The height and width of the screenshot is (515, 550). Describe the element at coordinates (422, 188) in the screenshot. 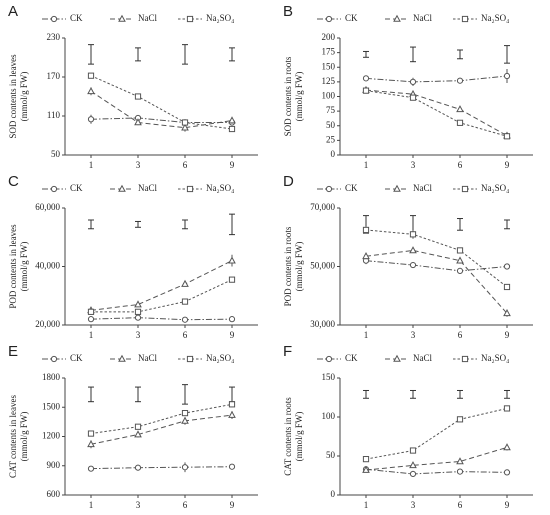

I see `legend-label: NaCl` at that location.